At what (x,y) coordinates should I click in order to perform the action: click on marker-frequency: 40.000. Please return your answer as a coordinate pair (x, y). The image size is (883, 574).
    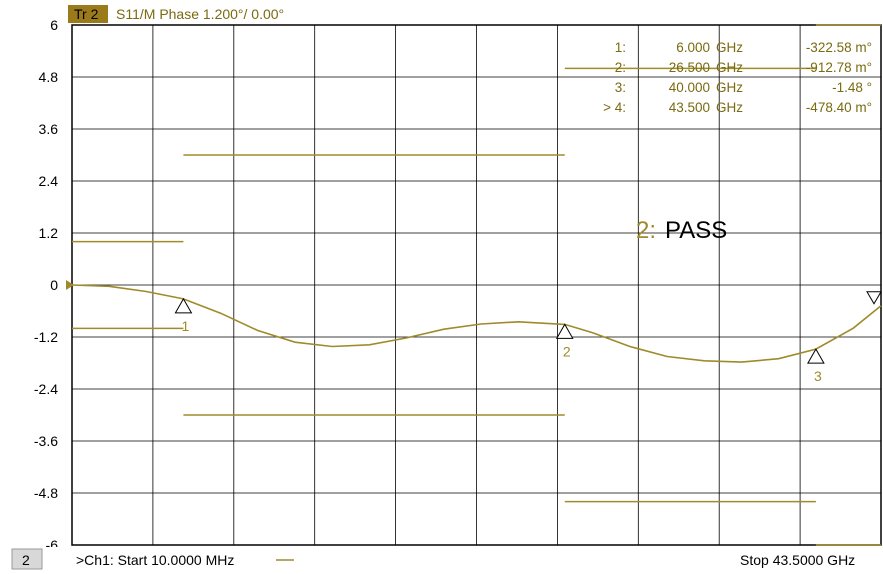
    Looking at the image, I should click on (689, 87).